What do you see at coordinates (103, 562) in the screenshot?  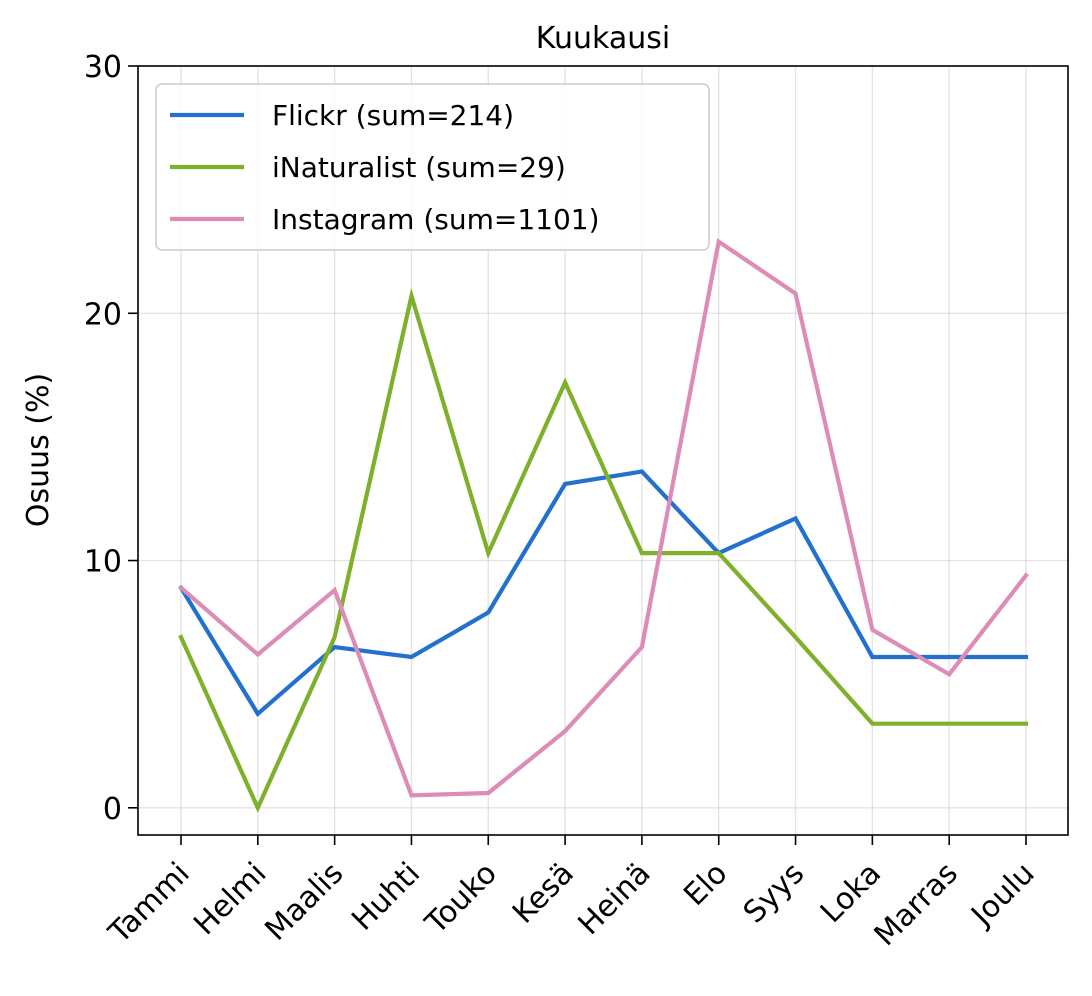 I see `y-tick-label: 10` at bounding box center [103, 562].